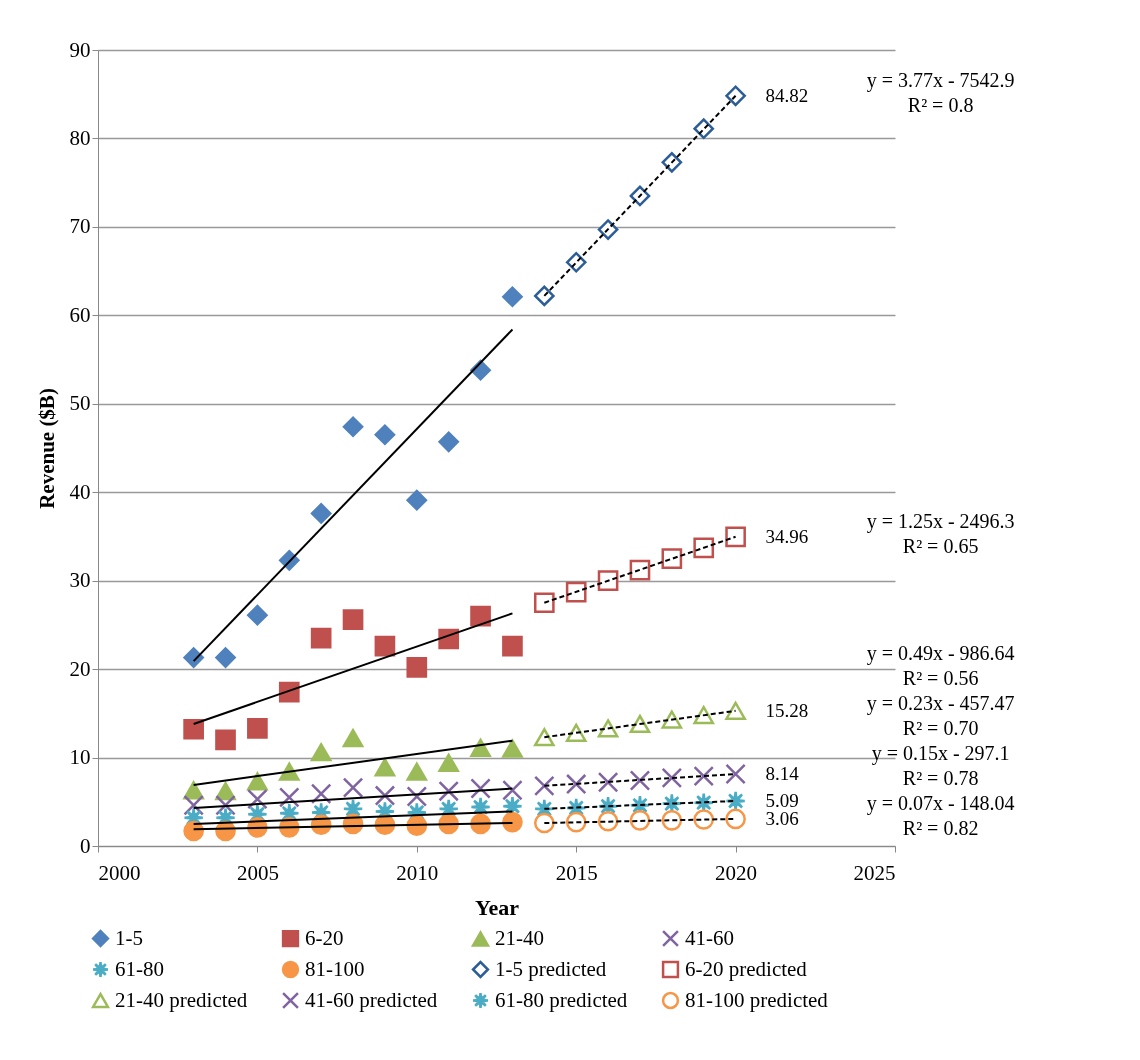  Describe the element at coordinates (80, 580) in the screenshot. I see `y-tick-label: 30` at that location.